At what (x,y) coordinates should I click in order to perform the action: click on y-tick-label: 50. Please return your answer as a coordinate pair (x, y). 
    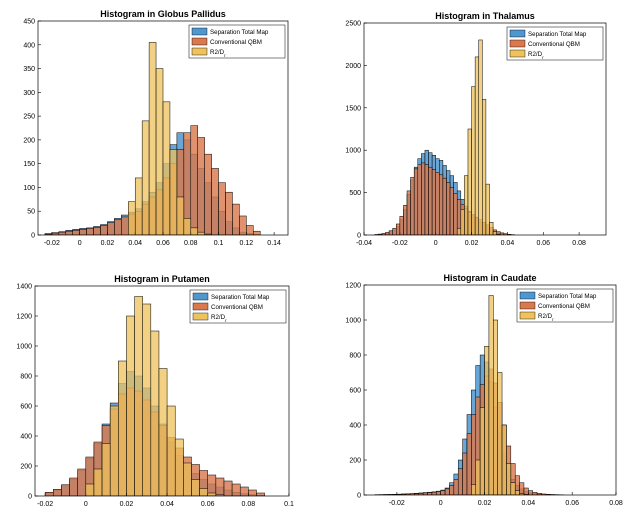
    Looking at the image, I should click on (31, 212).